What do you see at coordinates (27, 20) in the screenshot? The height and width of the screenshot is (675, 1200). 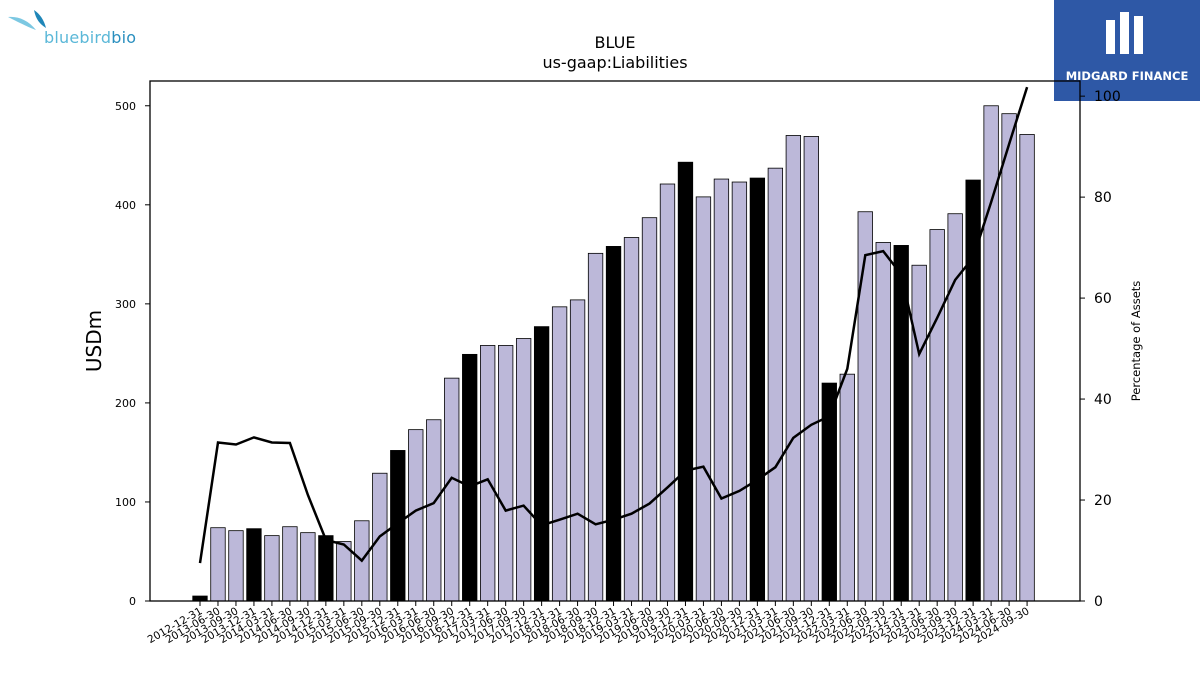 I see `bird-icon` at bounding box center [27, 20].